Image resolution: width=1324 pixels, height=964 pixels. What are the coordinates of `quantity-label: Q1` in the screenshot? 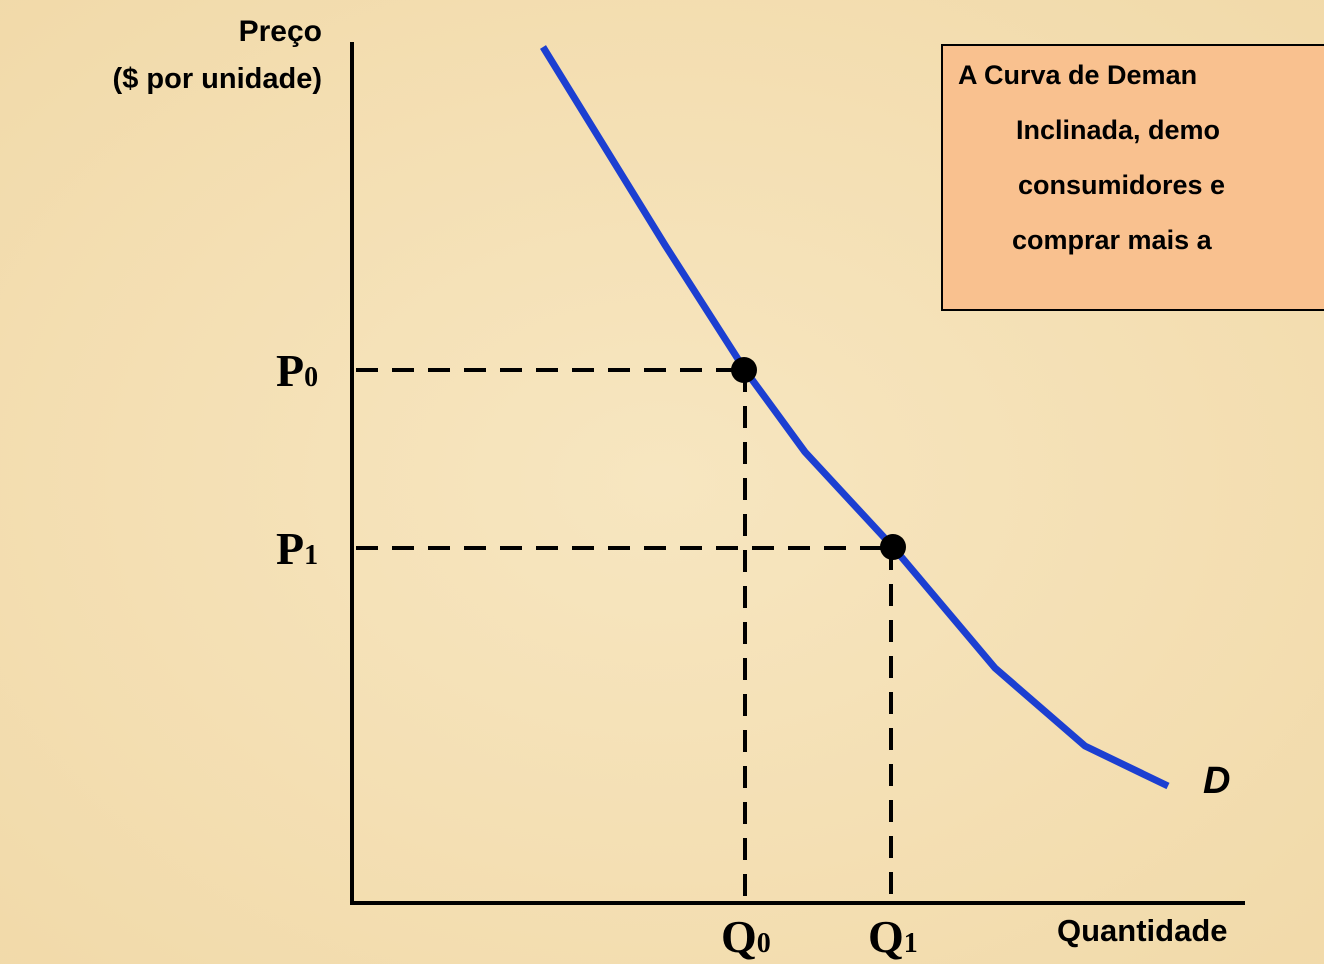 It's located at (893, 936).